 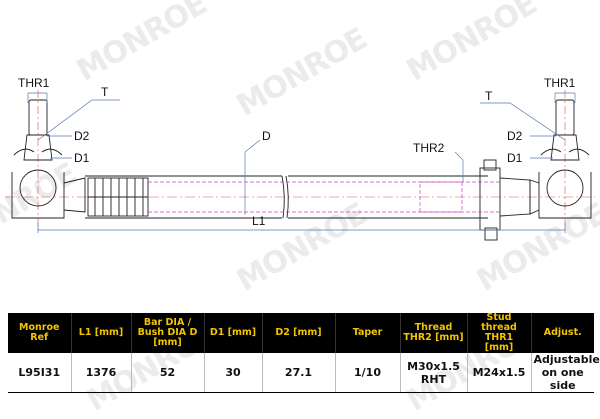 What do you see at coordinates (48, 159) in the screenshot?
I see `left-ball-joint` at bounding box center [48, 159].